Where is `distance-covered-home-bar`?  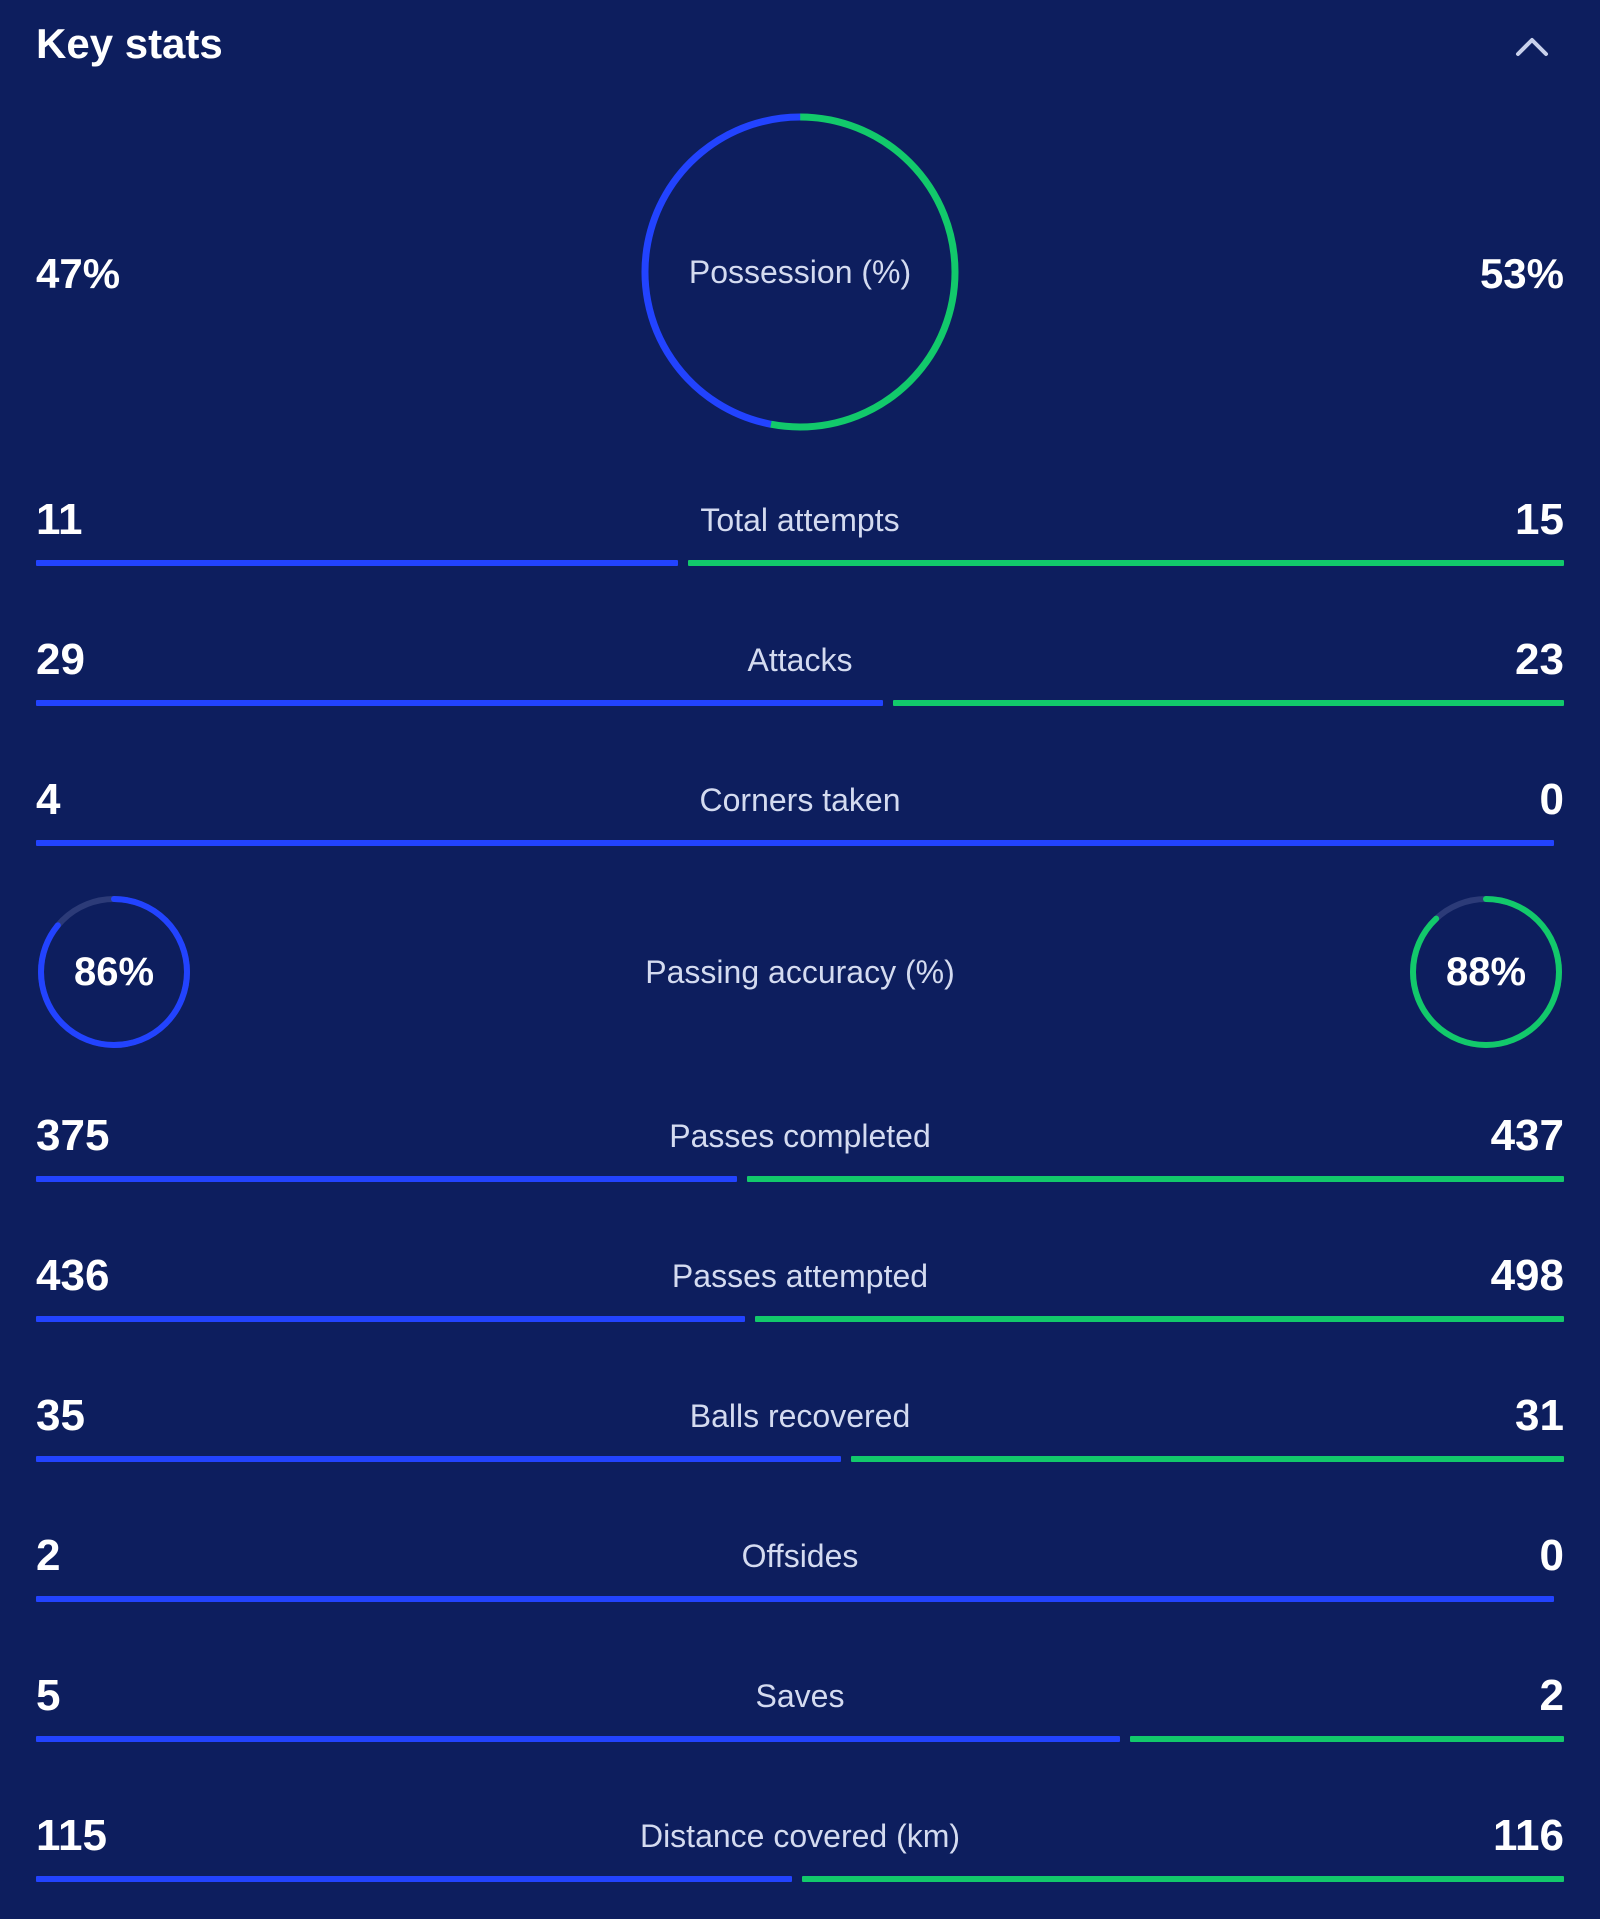
distance-covered-home-bar is located at coordinates (414, 1879).